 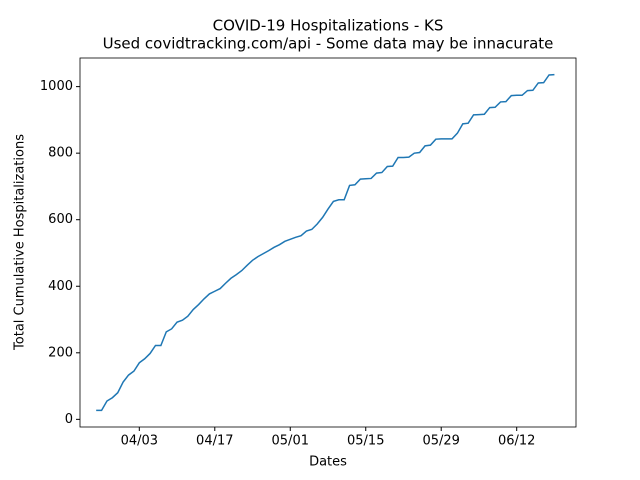 I want to click on x-tick-label: 05/15, so click(x=365, y=441).